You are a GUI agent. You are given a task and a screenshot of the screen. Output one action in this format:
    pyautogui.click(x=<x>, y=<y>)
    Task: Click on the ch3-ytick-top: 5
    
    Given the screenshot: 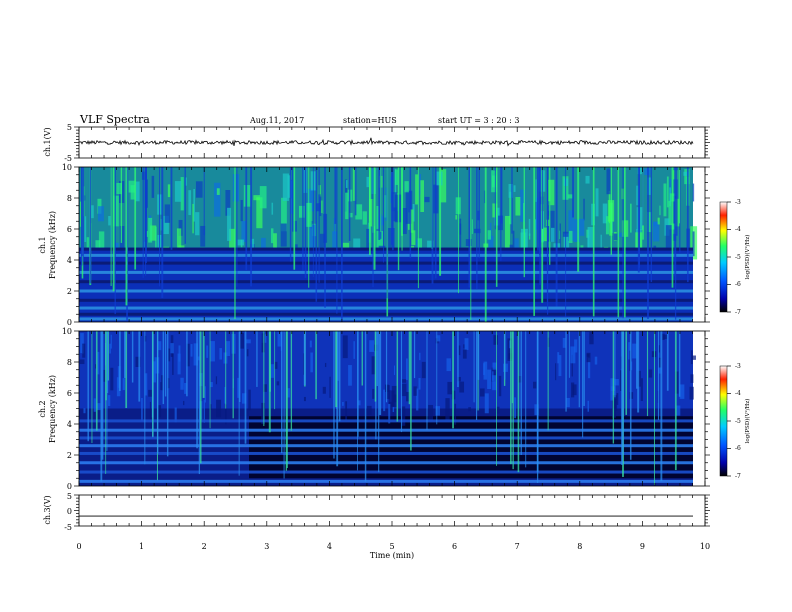 What is the action you would take?
    pyautogui.click(x=69, y=496)
    